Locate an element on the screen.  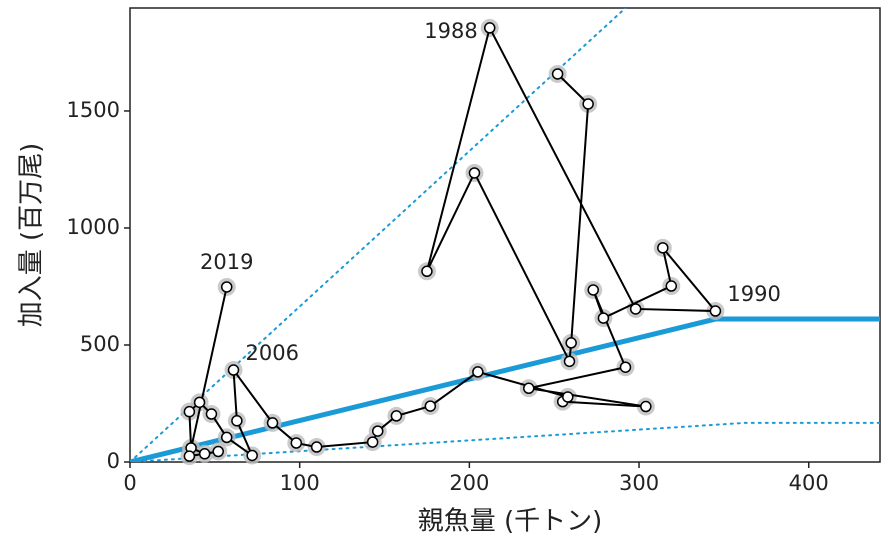
y-tick-label: 500 is located at coordinates (100, 344).